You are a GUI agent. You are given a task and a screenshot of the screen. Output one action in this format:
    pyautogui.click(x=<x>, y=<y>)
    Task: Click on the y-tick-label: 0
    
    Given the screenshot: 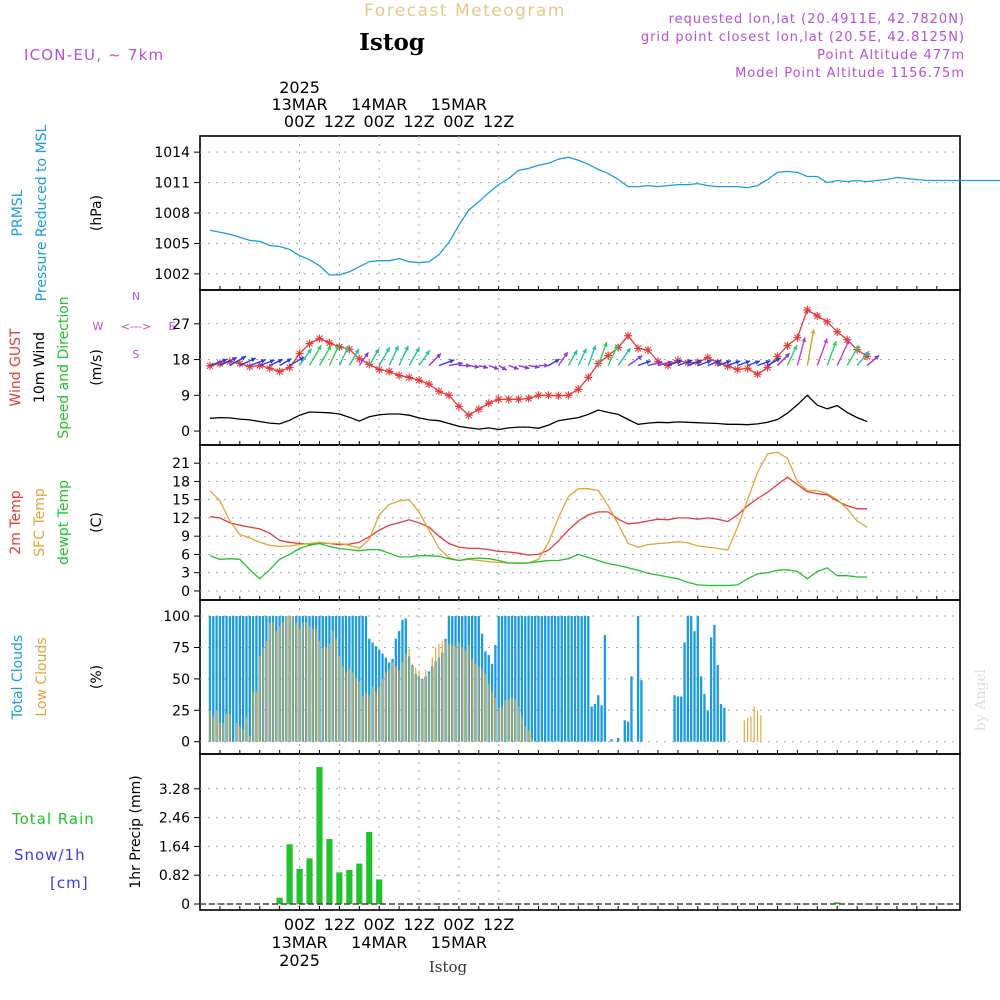 What is the action you would take?
    pyautogui.click(x=185, y=905)
    